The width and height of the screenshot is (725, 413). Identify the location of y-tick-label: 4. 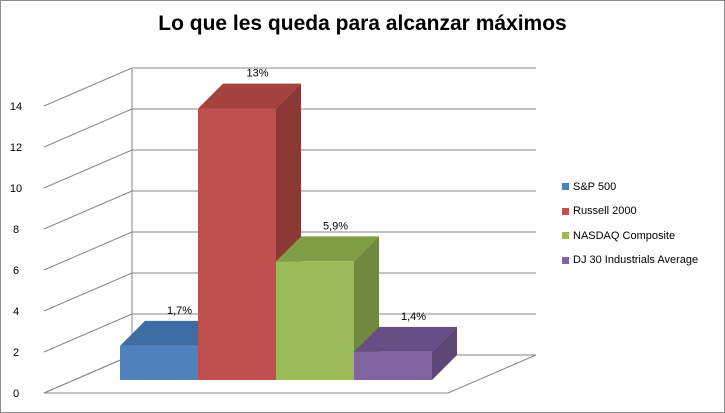
(16, 312).